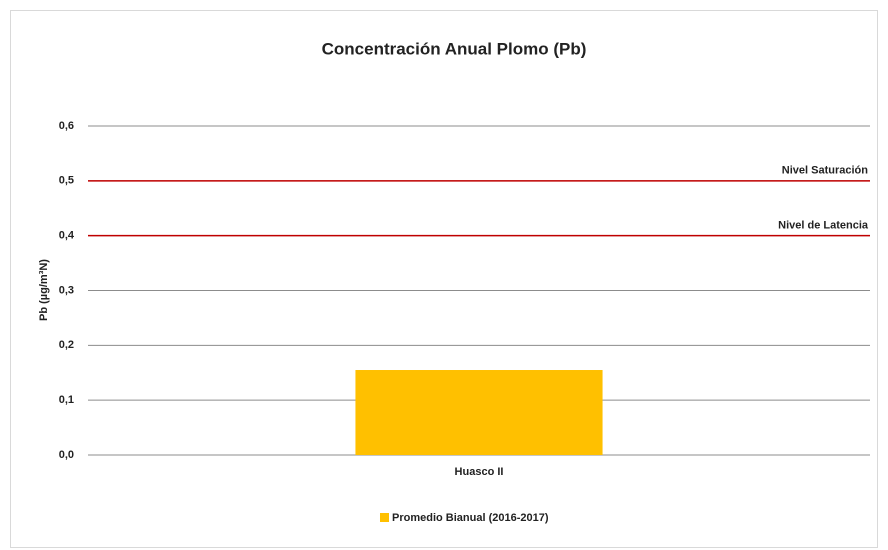 Image resolution: width=888 pixels, height=550 pixels. I want to click on y-tick-label: 0,0, so click(66, 455).